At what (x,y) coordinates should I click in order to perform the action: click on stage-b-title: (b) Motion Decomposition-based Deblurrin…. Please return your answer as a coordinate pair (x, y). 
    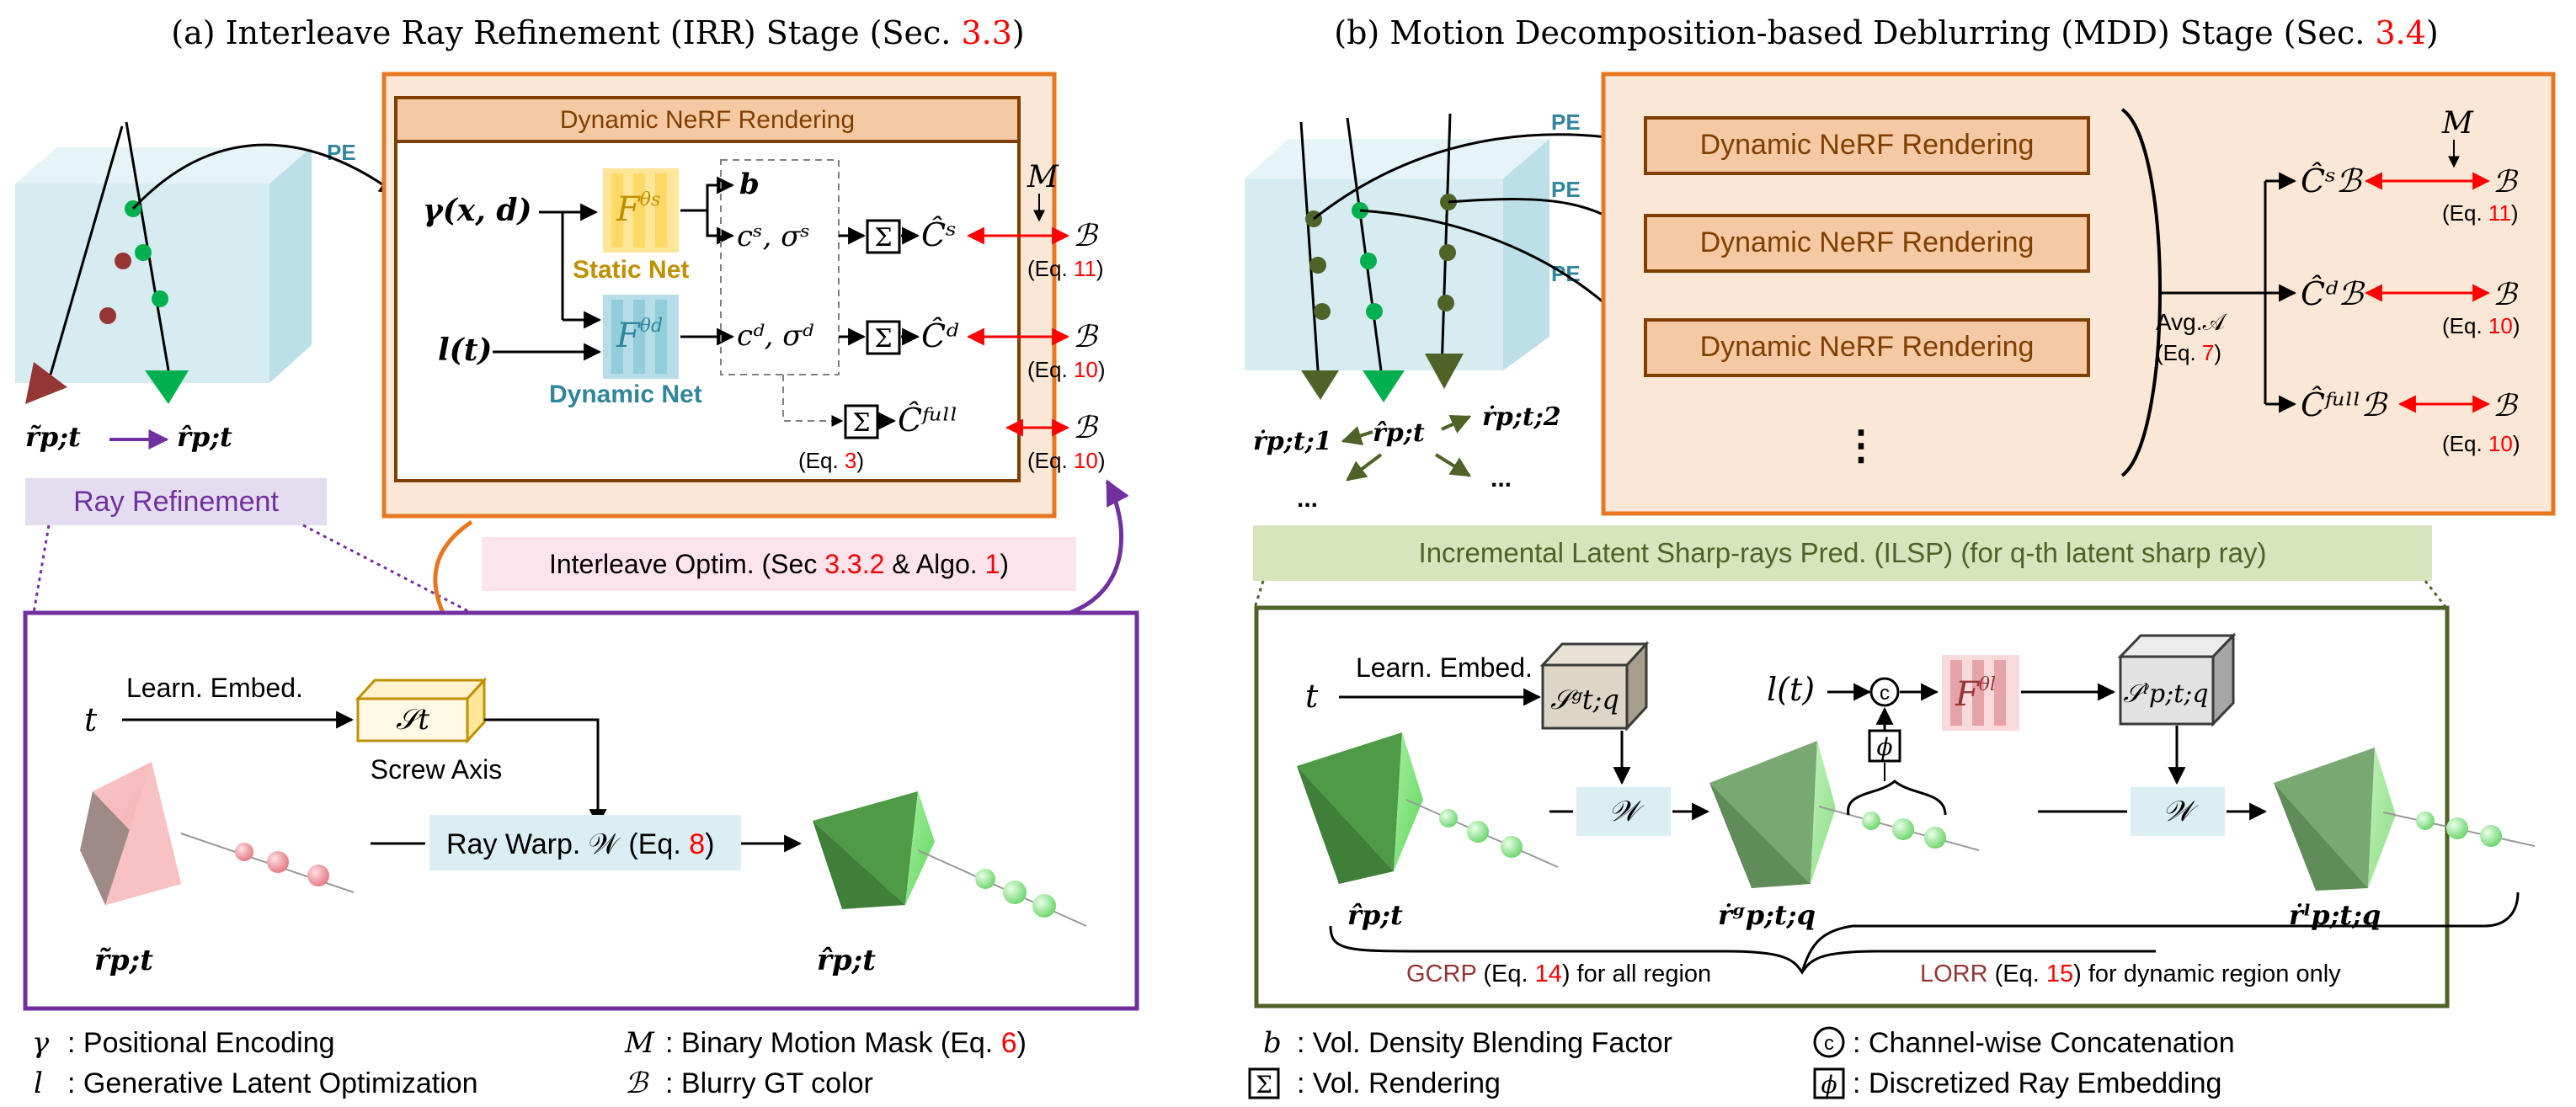
    Looking at the image, I should click on (1886, 32).